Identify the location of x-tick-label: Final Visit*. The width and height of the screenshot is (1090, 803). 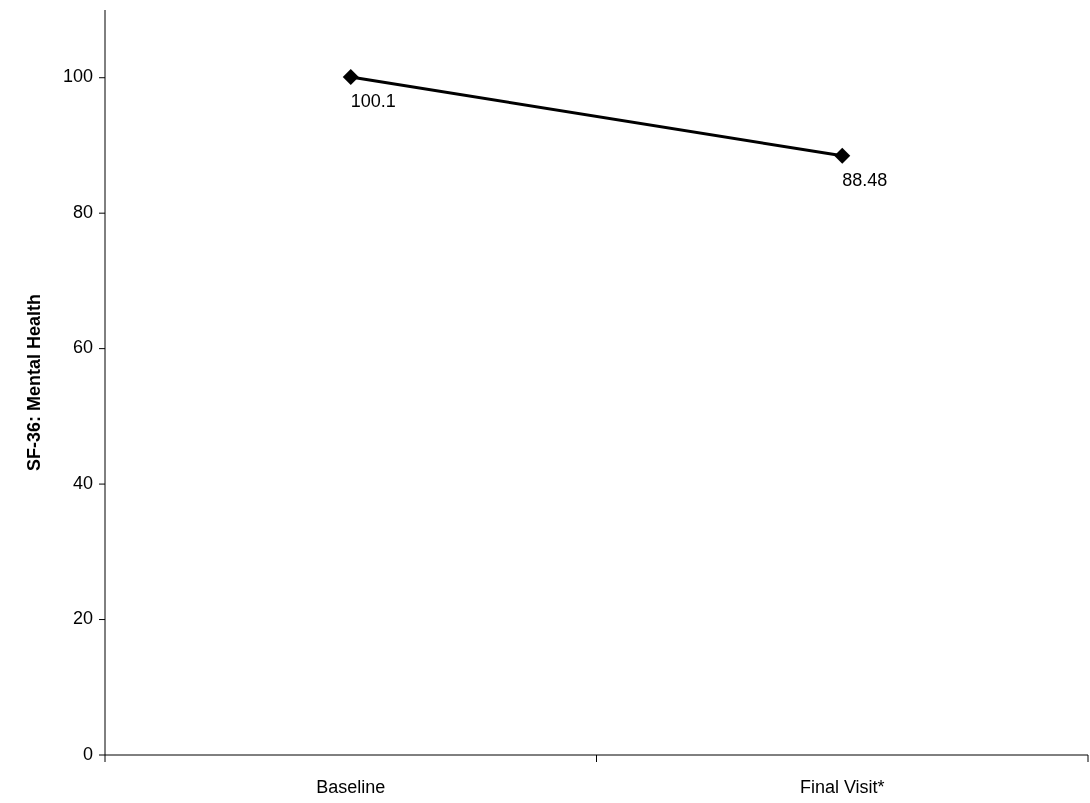
(842, 787).